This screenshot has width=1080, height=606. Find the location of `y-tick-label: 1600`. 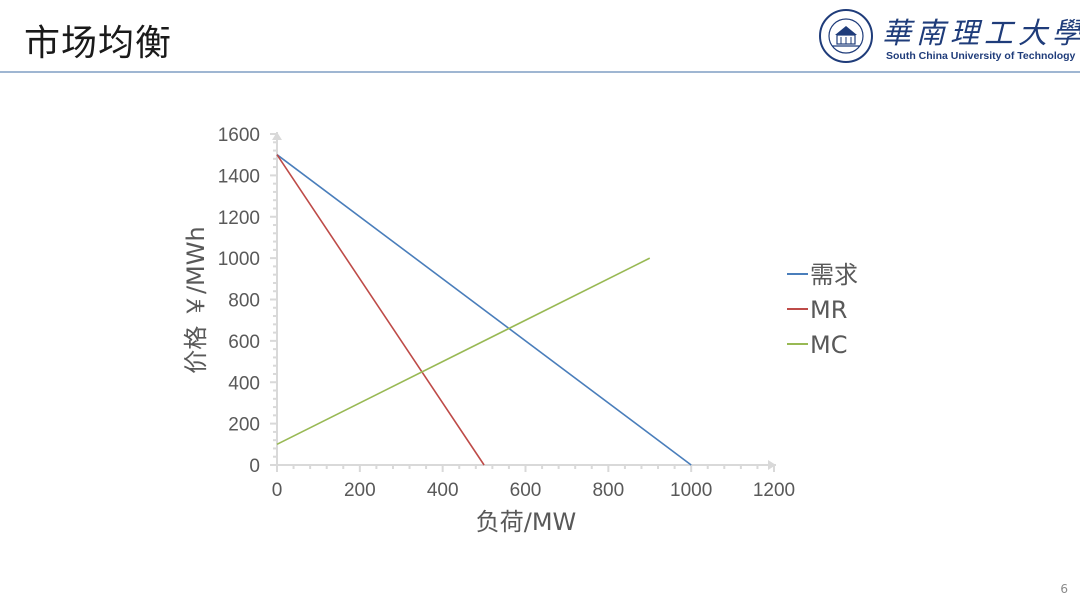

y-tick-label: 1600 is located at coordinates (239, 135).